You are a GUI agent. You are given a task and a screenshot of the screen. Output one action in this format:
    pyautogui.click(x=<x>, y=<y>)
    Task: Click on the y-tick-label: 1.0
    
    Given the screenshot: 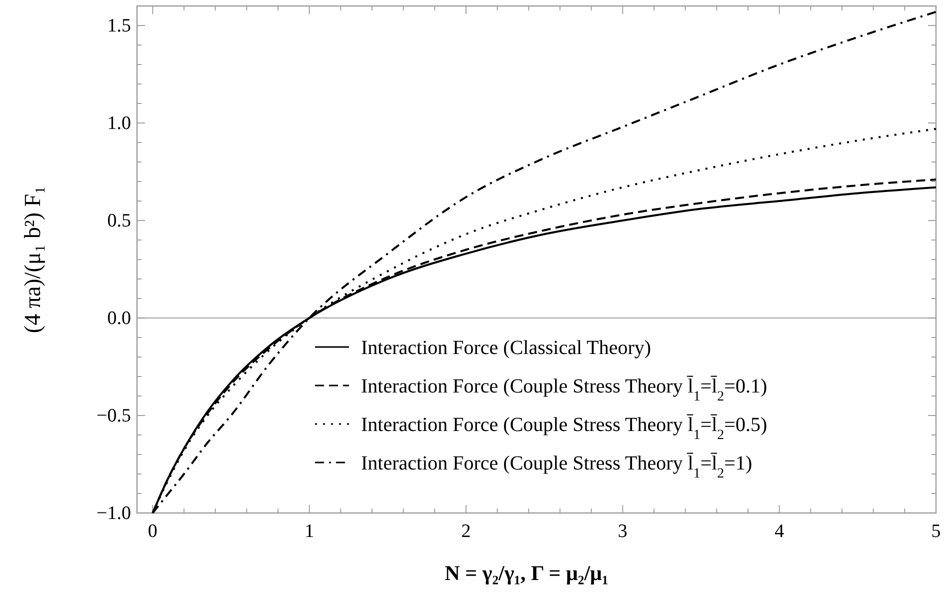 What is the action you would take?
    pyautogui.click(x=119, y=123)
    